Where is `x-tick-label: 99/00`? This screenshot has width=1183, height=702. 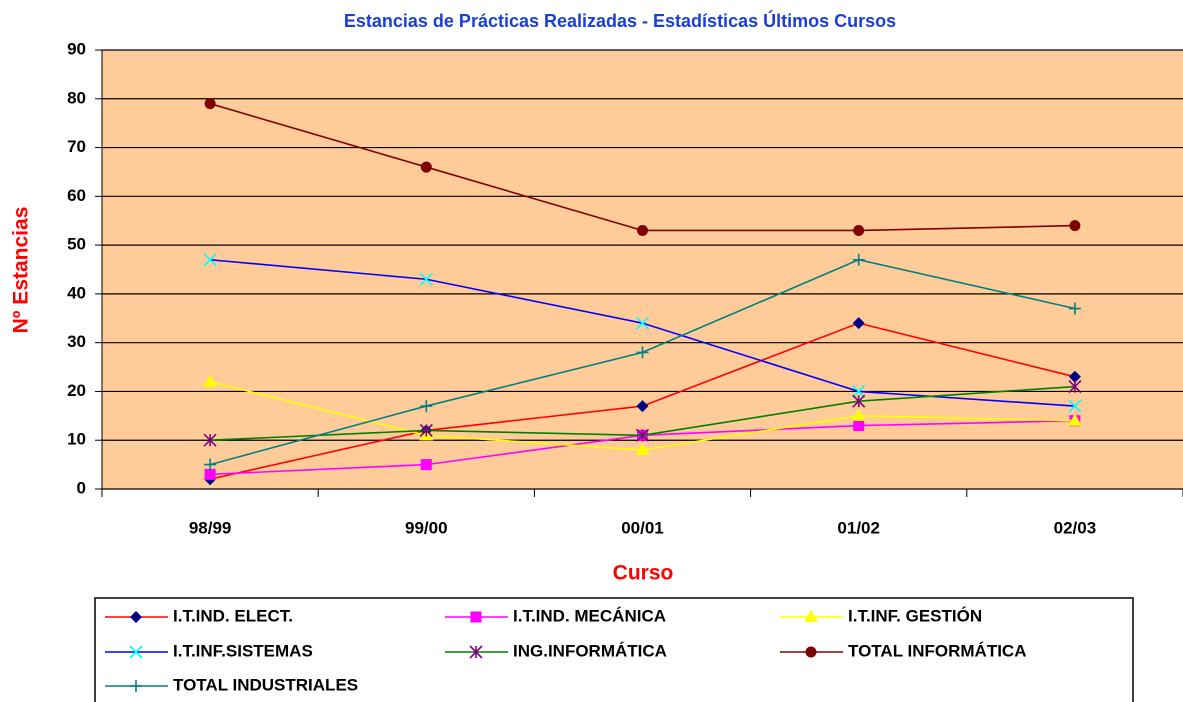 x-tick-label: 99/00 is located at coordinates (426, 527).